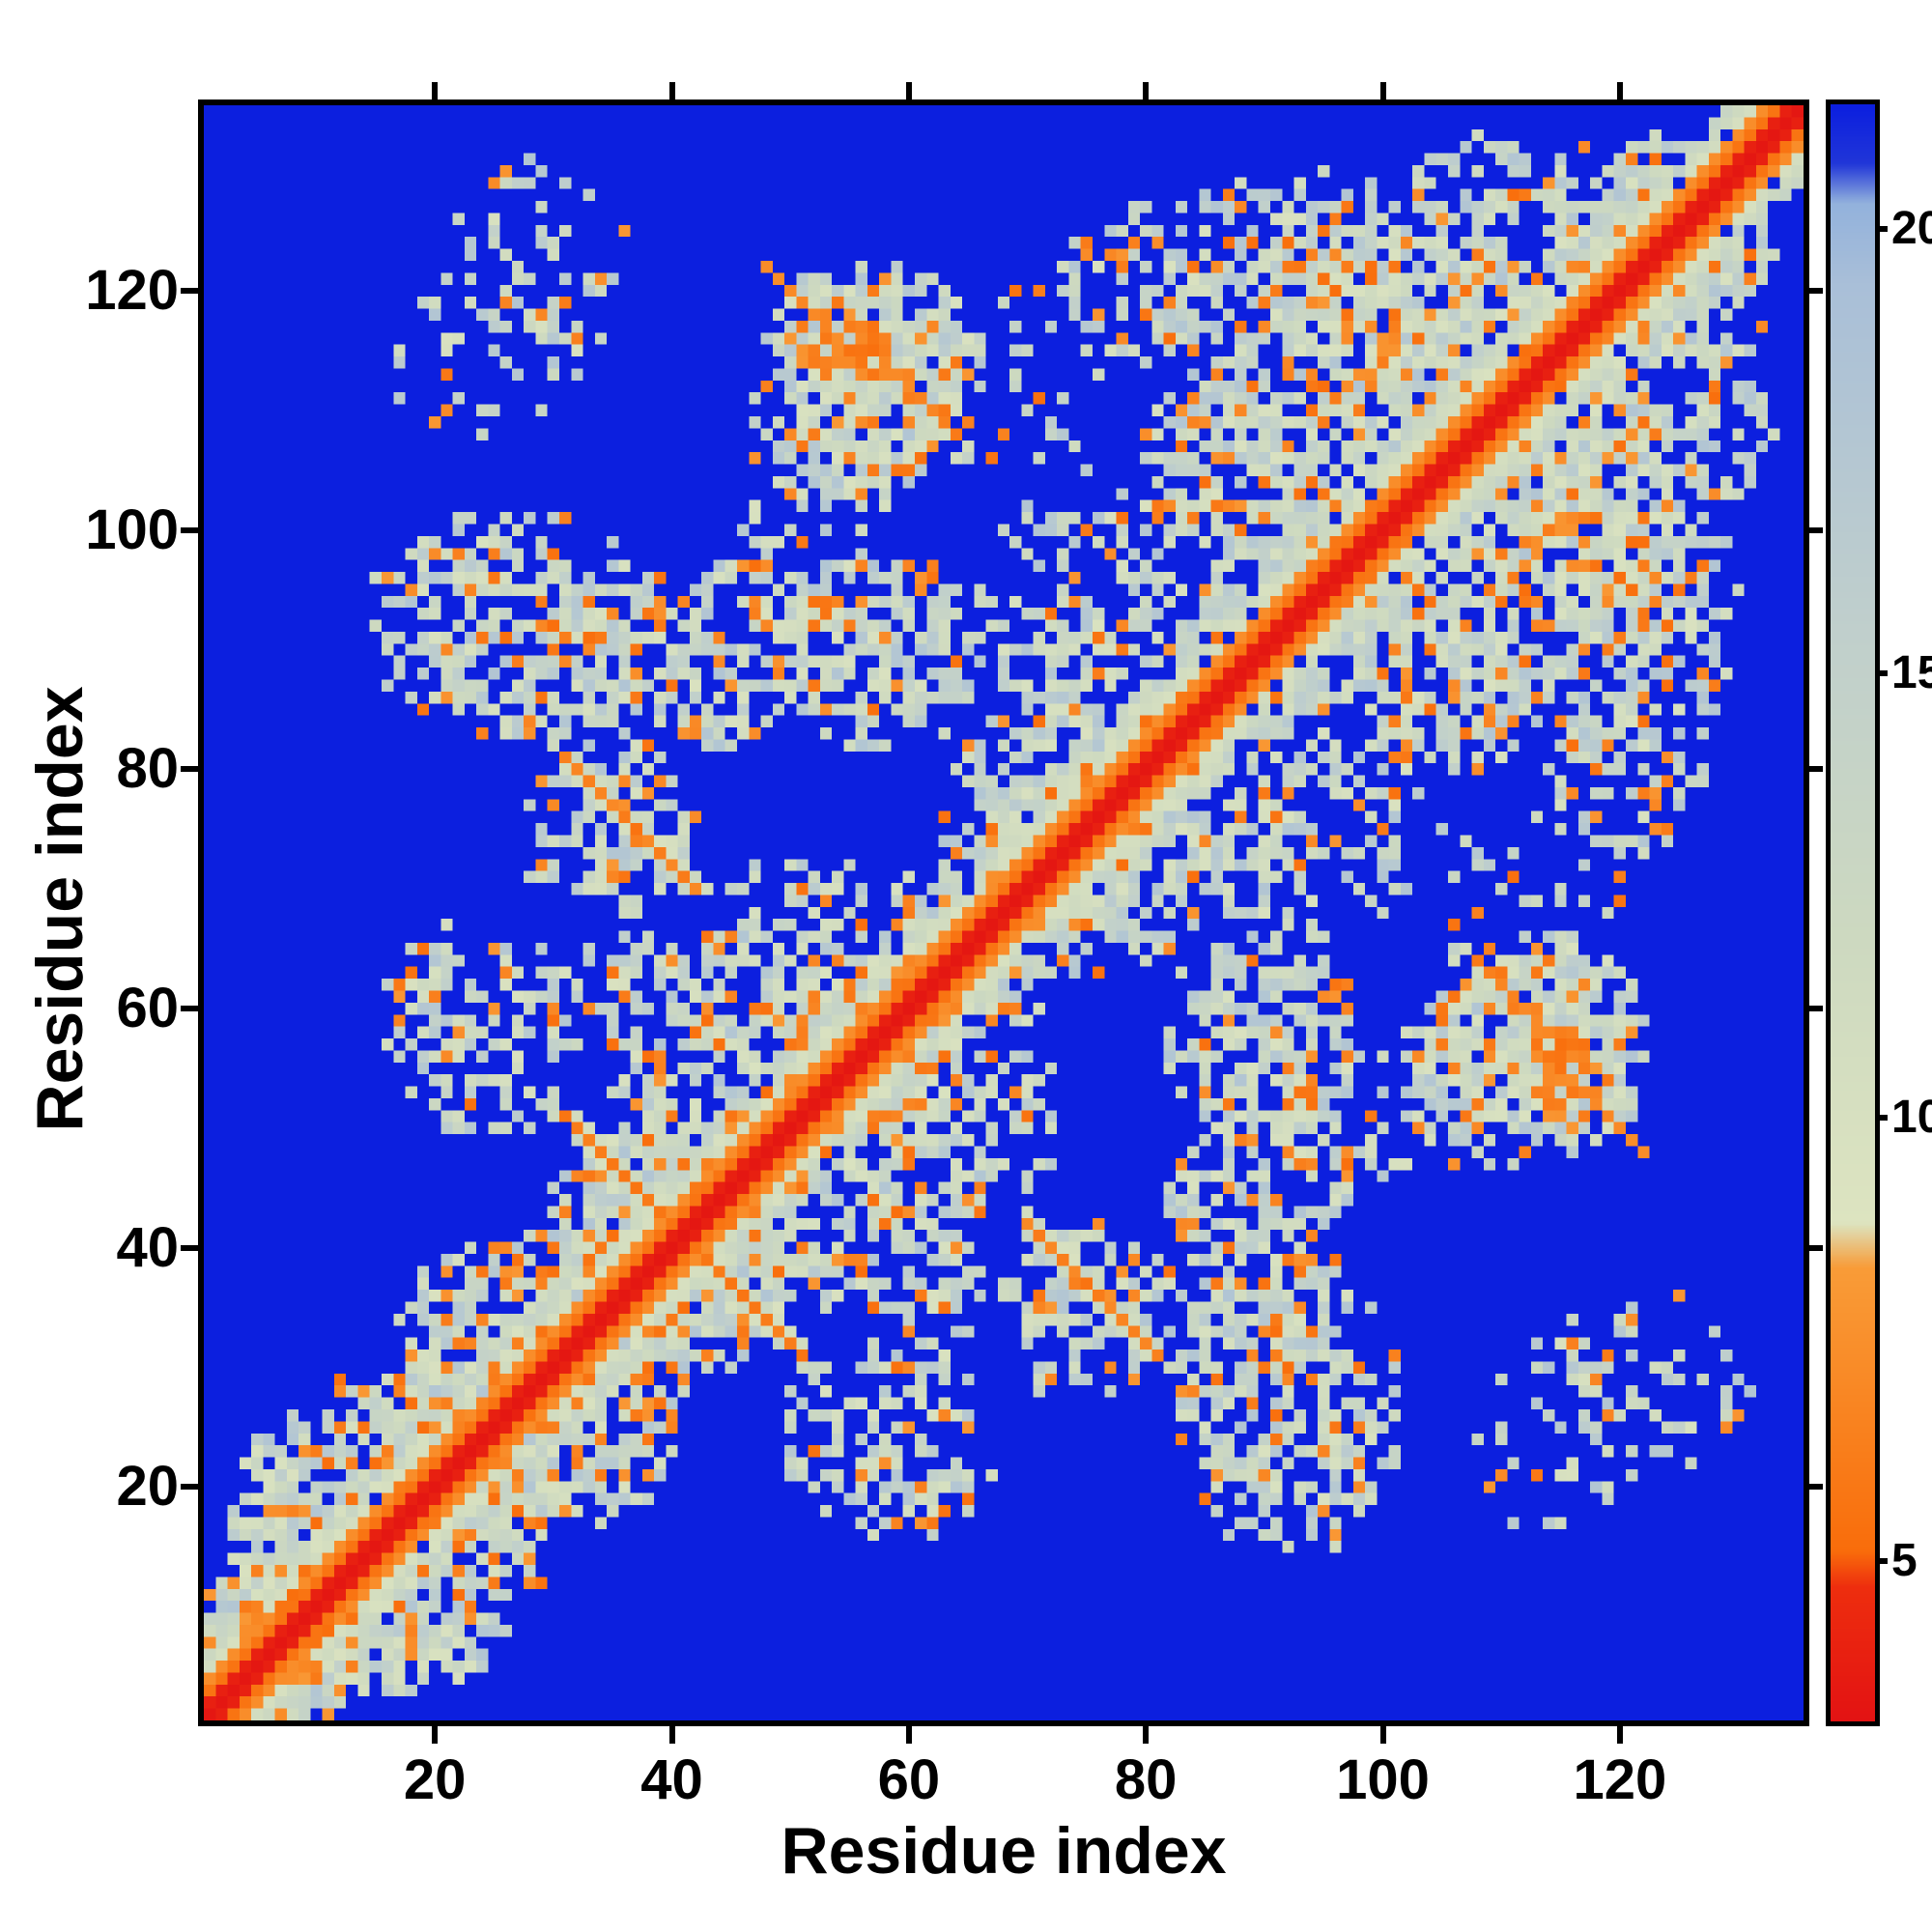  I want to click on colorbar-tick-label: 10, so click(1911, 1117).